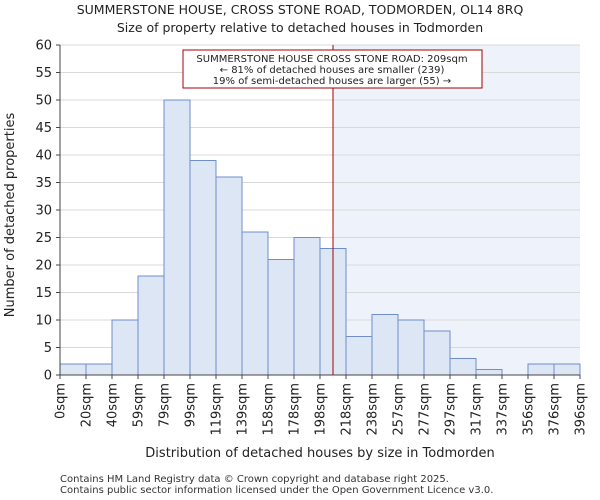 This screenshot has width=600, height=500. What do you see at coordinates (321, 409) in the screenshot?
I see `x-tick-label: 198sqm` at bounding box center [321, 409].